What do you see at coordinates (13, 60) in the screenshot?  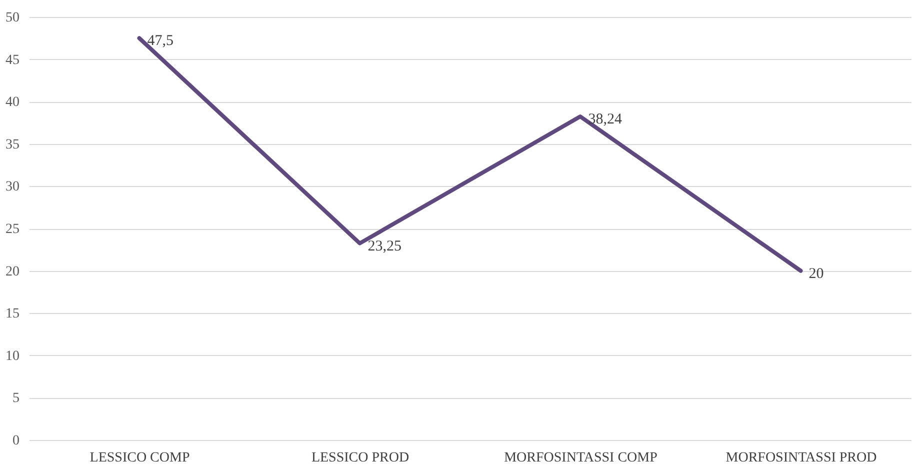 I see `y-tick-label: 45` at bounding box center [13, 60].